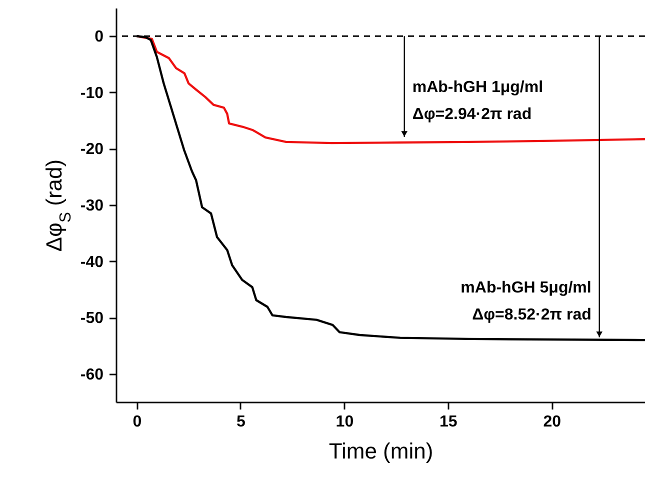 The image size is (645, 486). What do you see at coordinates (345, 422) in the screenshot?
I see `x-tick-label: 10` at bounding box center [345, 422].